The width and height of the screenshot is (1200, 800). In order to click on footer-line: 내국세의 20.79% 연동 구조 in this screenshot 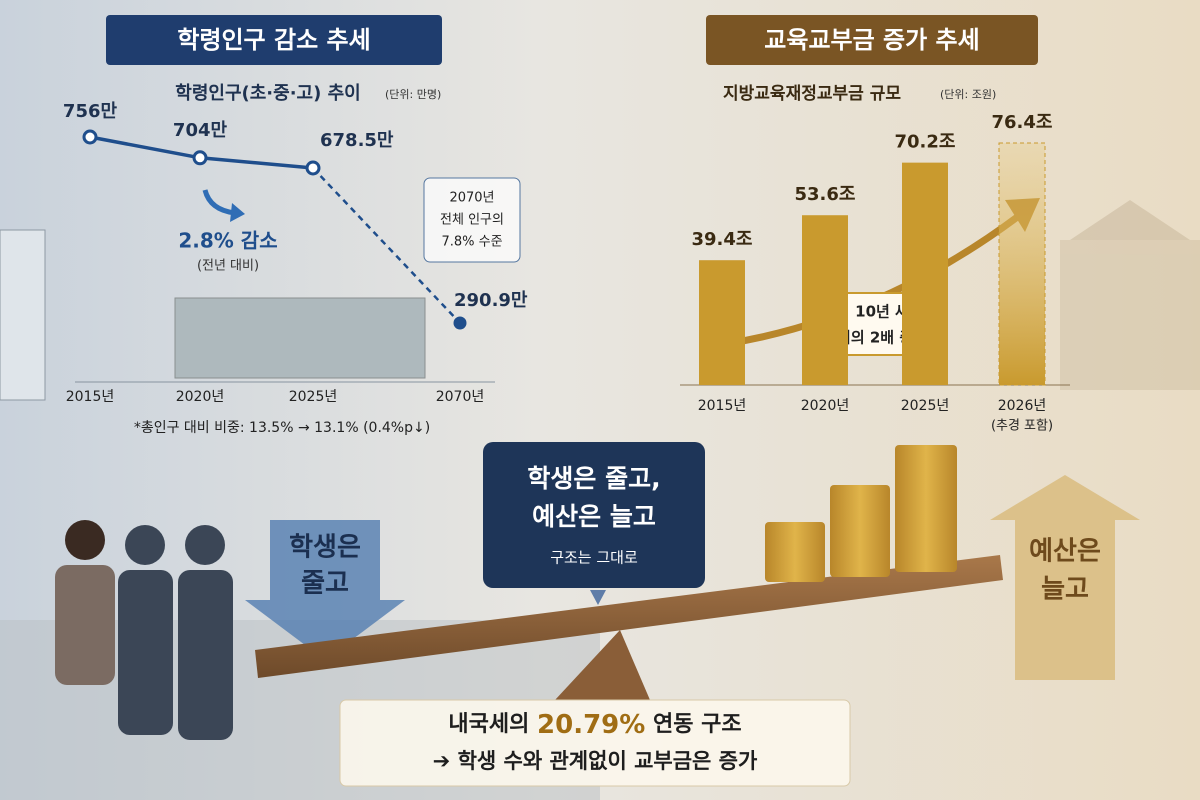, I will do `click(594, 725)`.